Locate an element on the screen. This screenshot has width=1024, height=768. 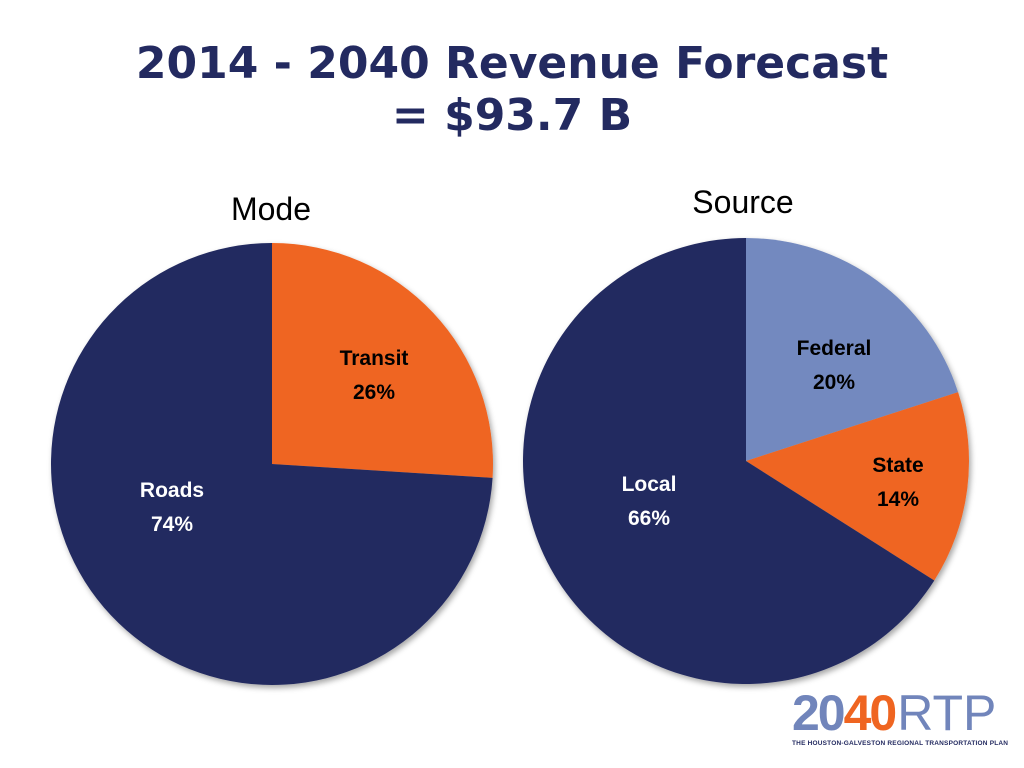
mode-value-transit: 26% is located at coordinates (374, 392).